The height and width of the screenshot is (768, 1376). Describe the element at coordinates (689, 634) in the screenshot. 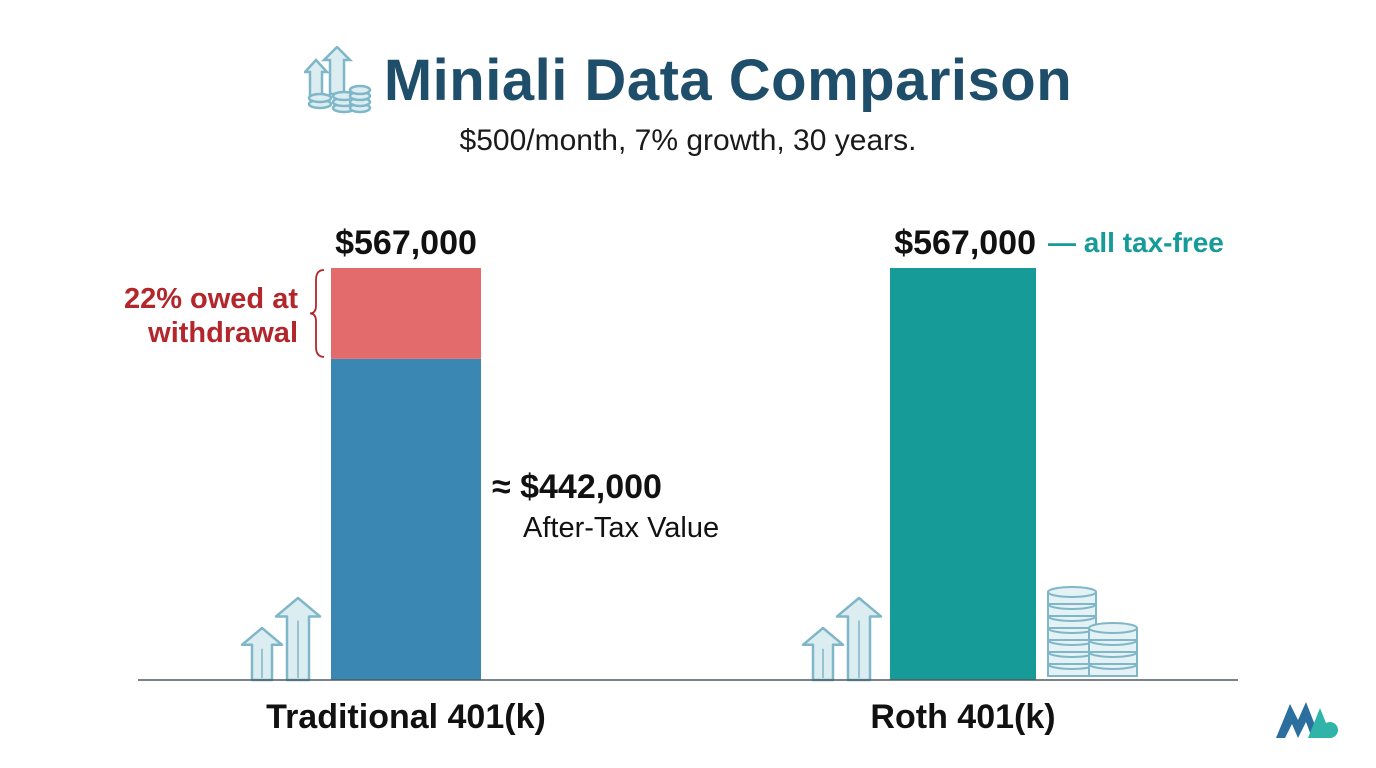

I see `decorations` at that location.